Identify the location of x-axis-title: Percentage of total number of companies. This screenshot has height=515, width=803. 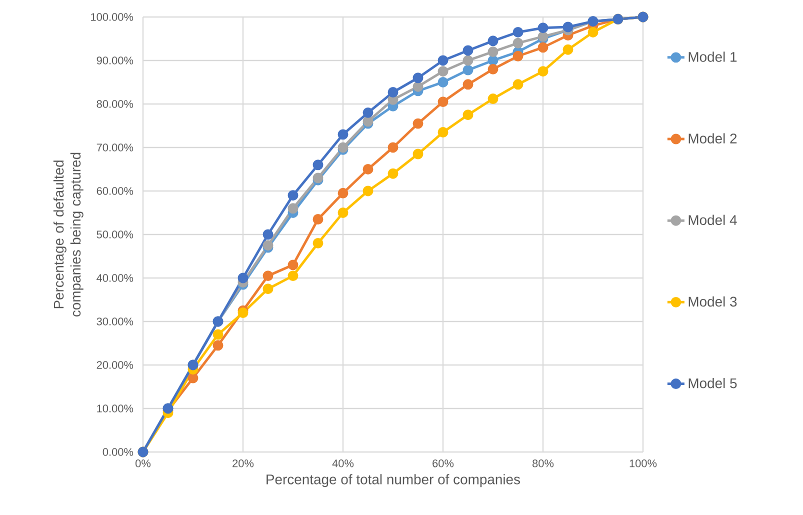
(393, 481).